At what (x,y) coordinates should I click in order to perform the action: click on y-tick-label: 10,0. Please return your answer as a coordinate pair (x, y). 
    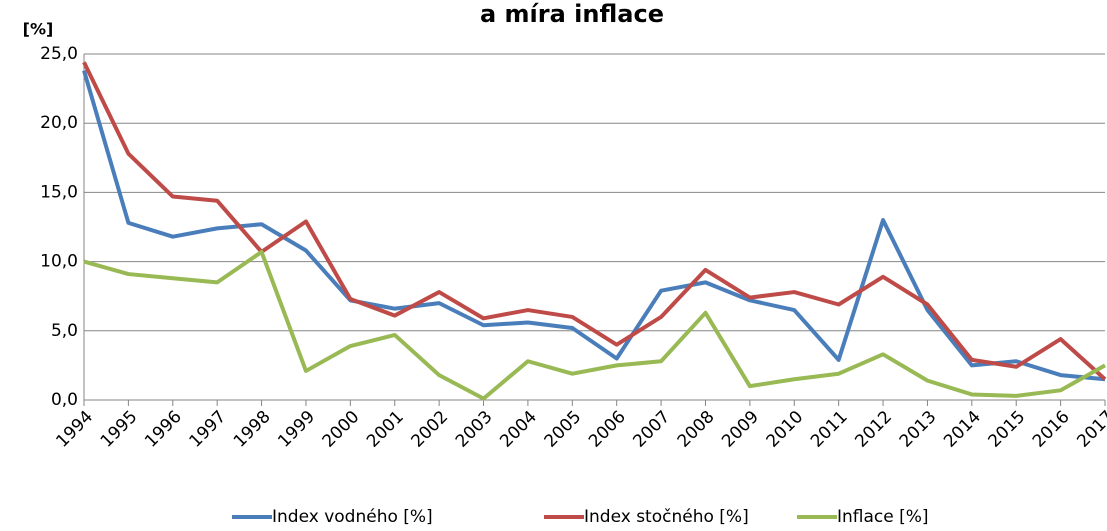
    Looking at the image, I should click on (59, 262).